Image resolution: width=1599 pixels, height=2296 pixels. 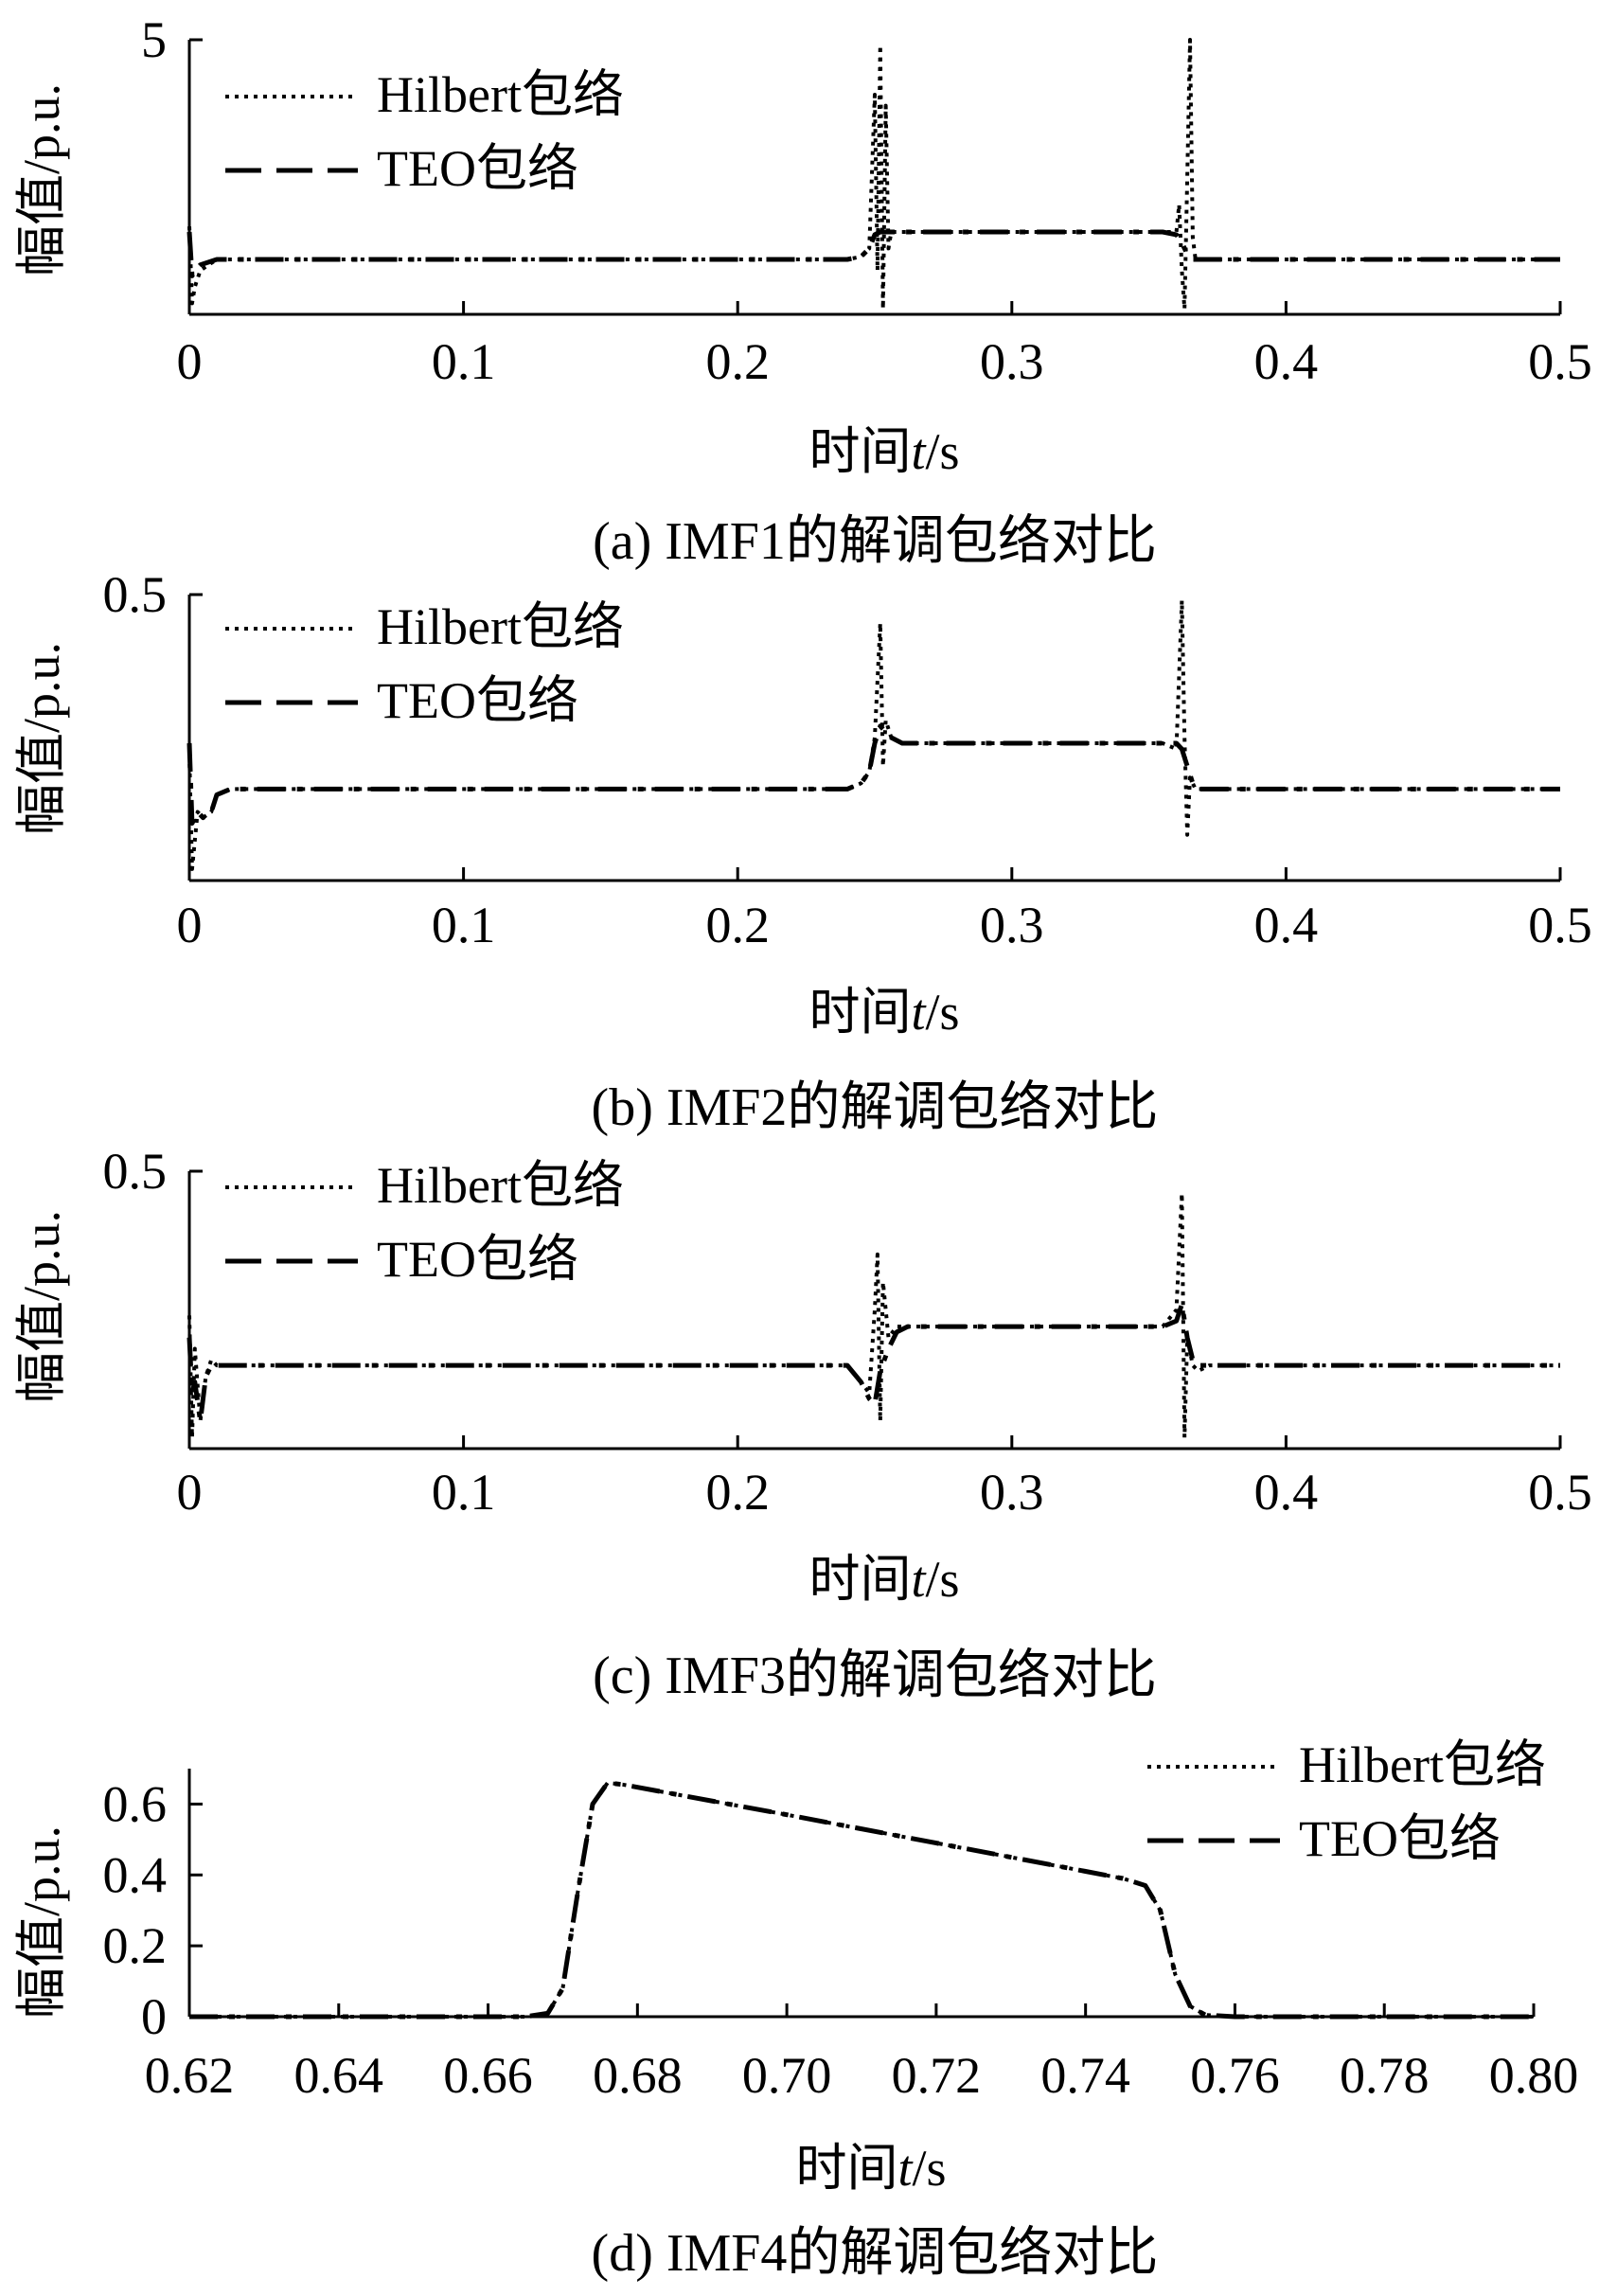 I want to click on panel-caption: (a) IMF1的解调包络对比, so click(x=875, y=541).